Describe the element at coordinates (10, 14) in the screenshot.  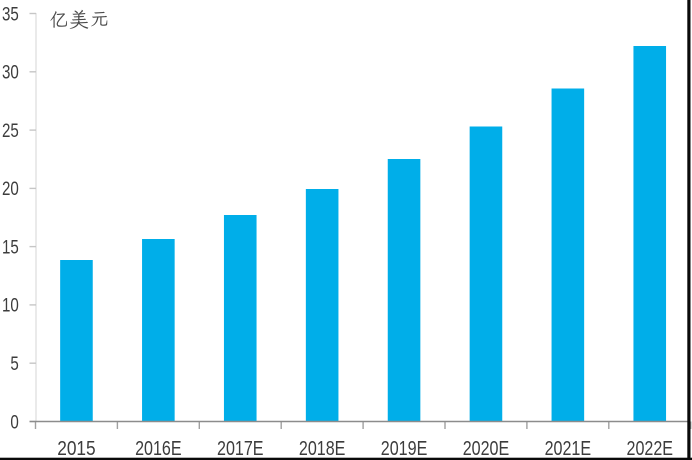
I see `svg-text: 35` at that location.